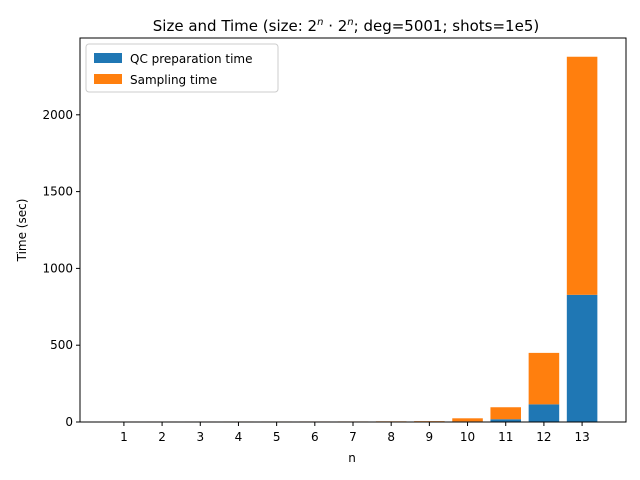  Describe the element at coordinates (61, 345) in the screenshot. I see `y-tick-label: 500` at that location.